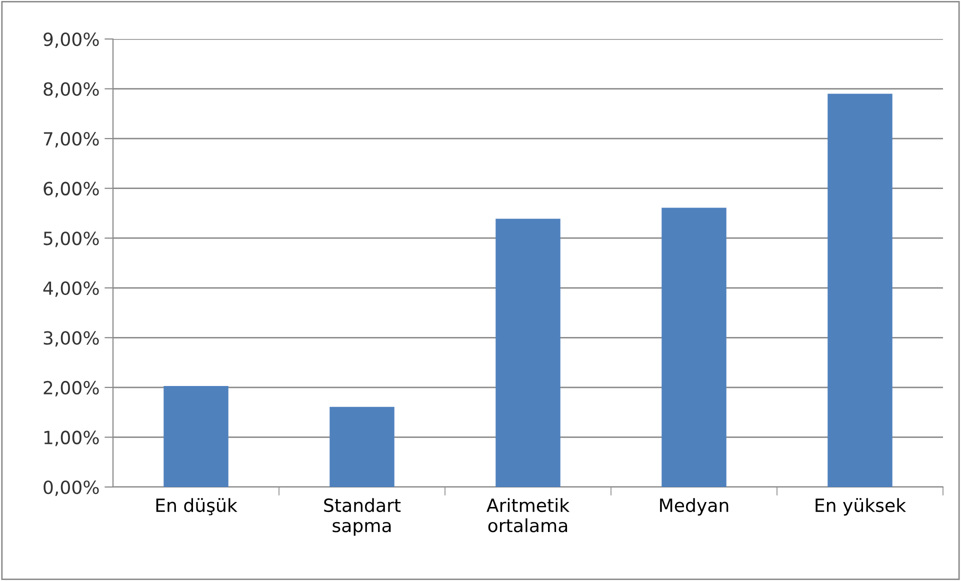 The width and height of the screenshot is (961, 581). I want to click on y-tick-label: 8,00%, so click(71, 90).